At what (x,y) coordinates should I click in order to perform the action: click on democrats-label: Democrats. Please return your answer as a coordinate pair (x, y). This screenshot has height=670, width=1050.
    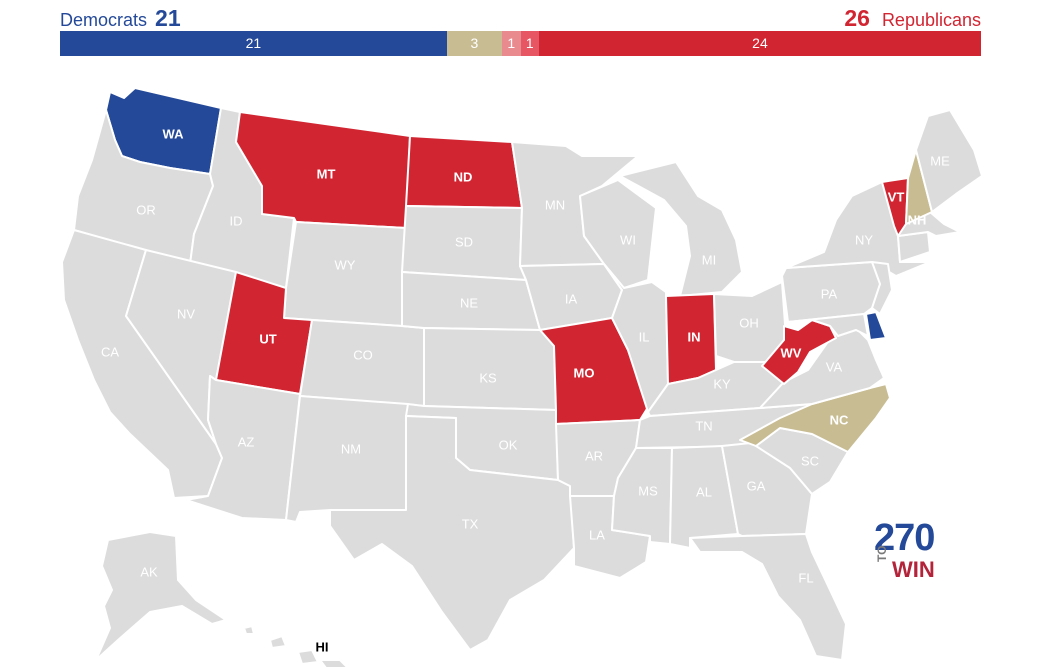
    Looking at the image, I should click on (104, 20).